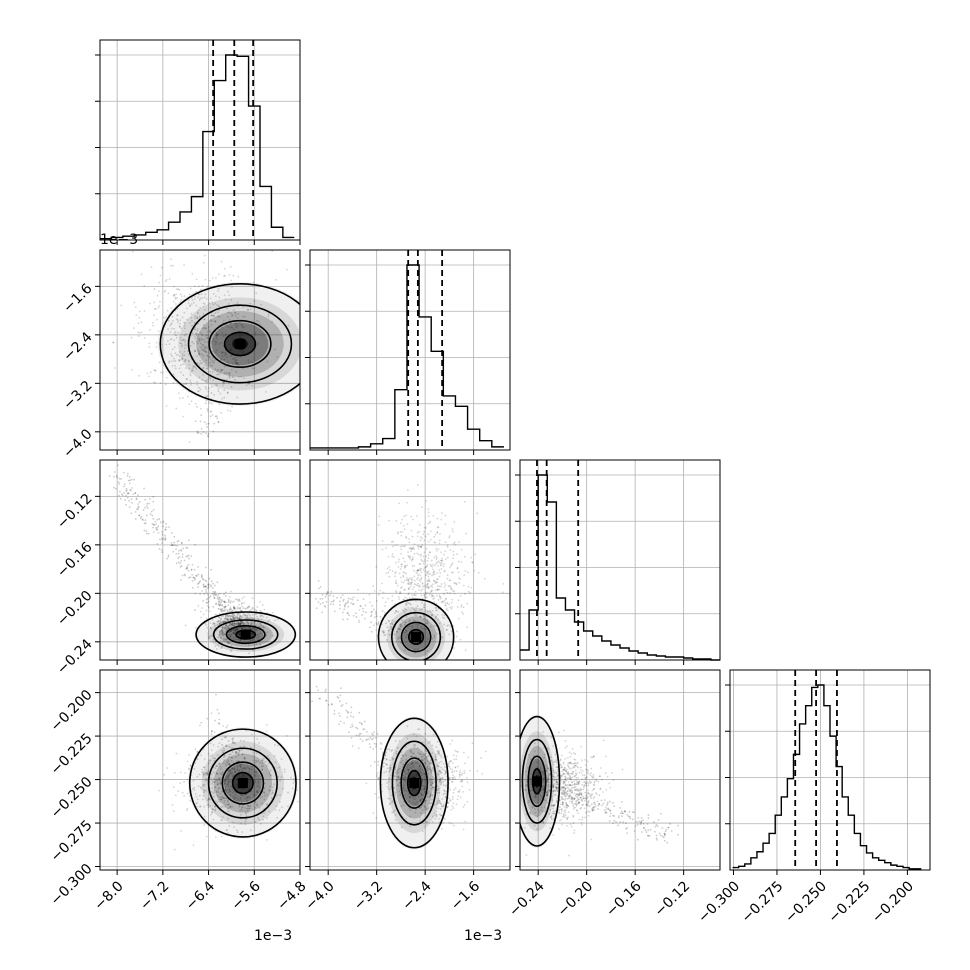 The width and height of the screenshot is (970, 970). Describe the element at coordinates (202, 561) in the screenshot. I see `density-p0-p2` at that location.